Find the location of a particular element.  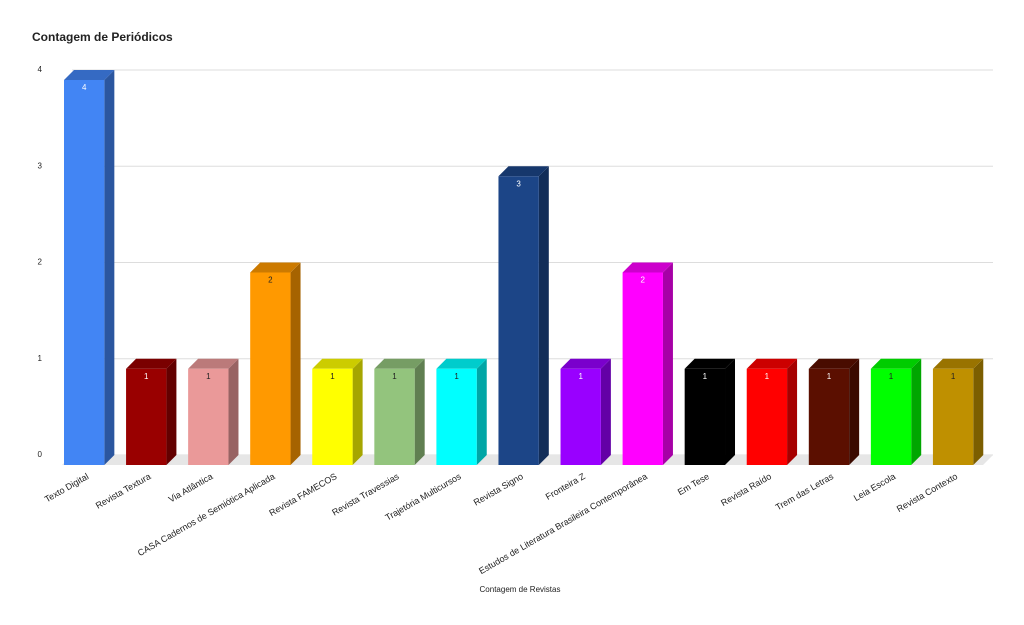

x-axis-title: Contagem de Revistas is located at coordinates (520, 589).